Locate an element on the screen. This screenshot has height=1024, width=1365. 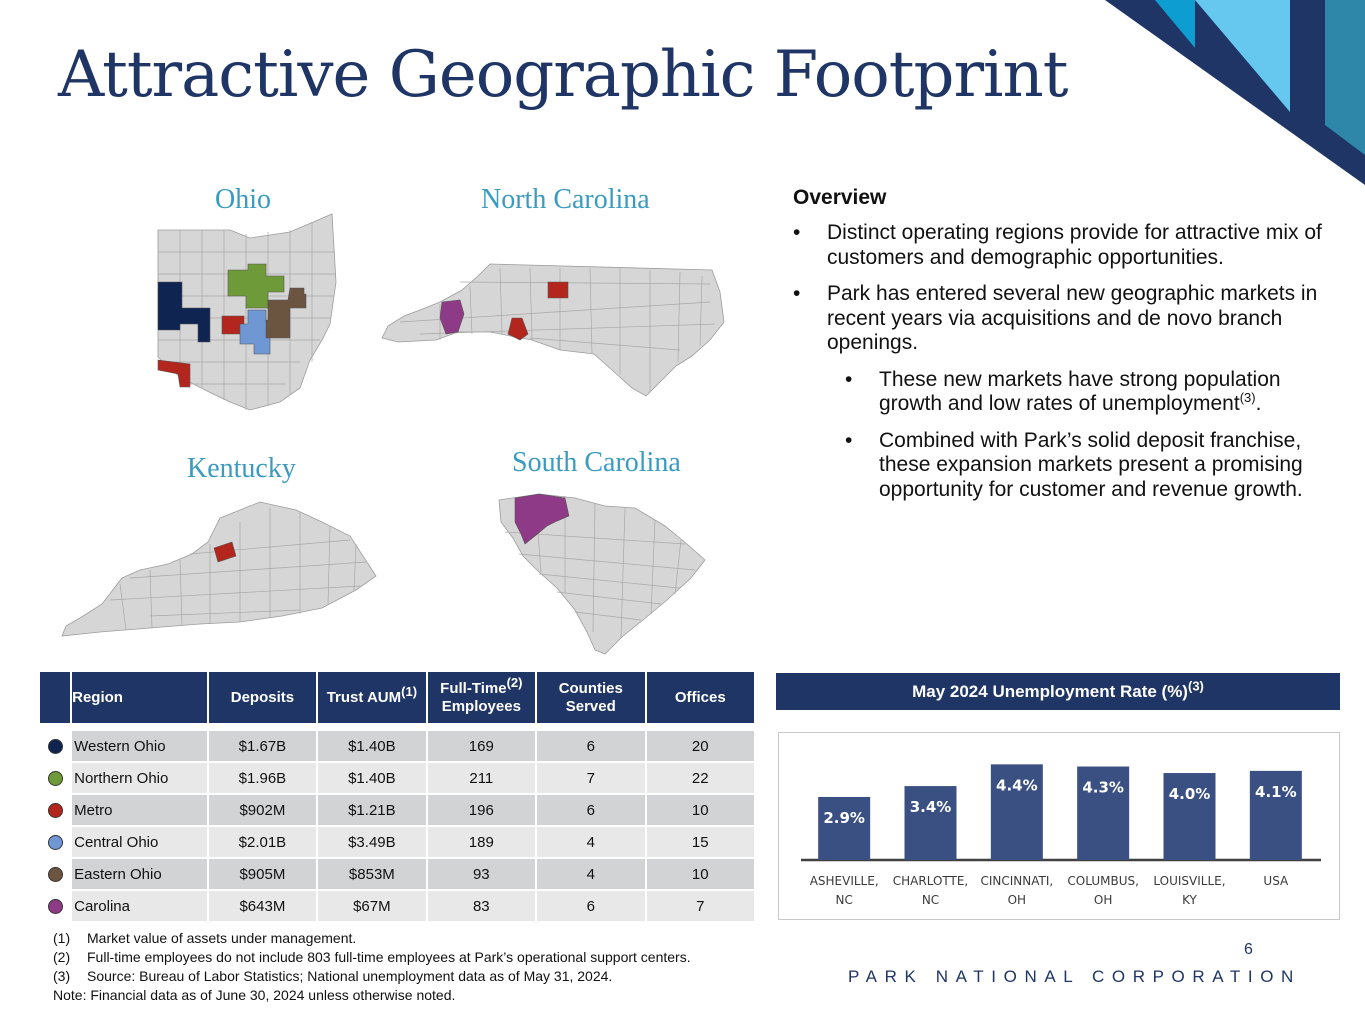
header-counties-line1: Counties is located at coordinates (590, 688).